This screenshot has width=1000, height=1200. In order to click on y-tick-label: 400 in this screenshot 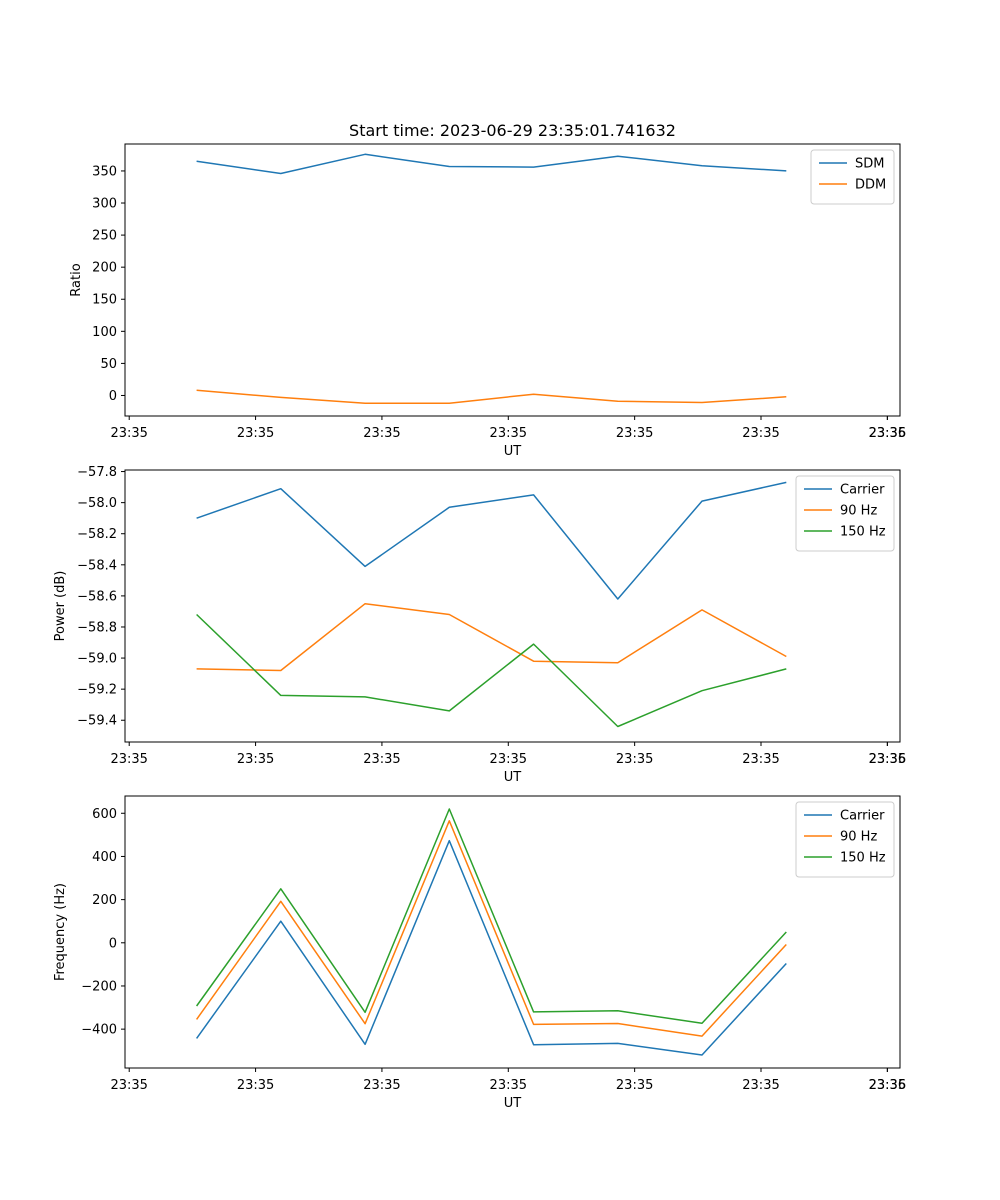, I will do `click(104, 857)`.